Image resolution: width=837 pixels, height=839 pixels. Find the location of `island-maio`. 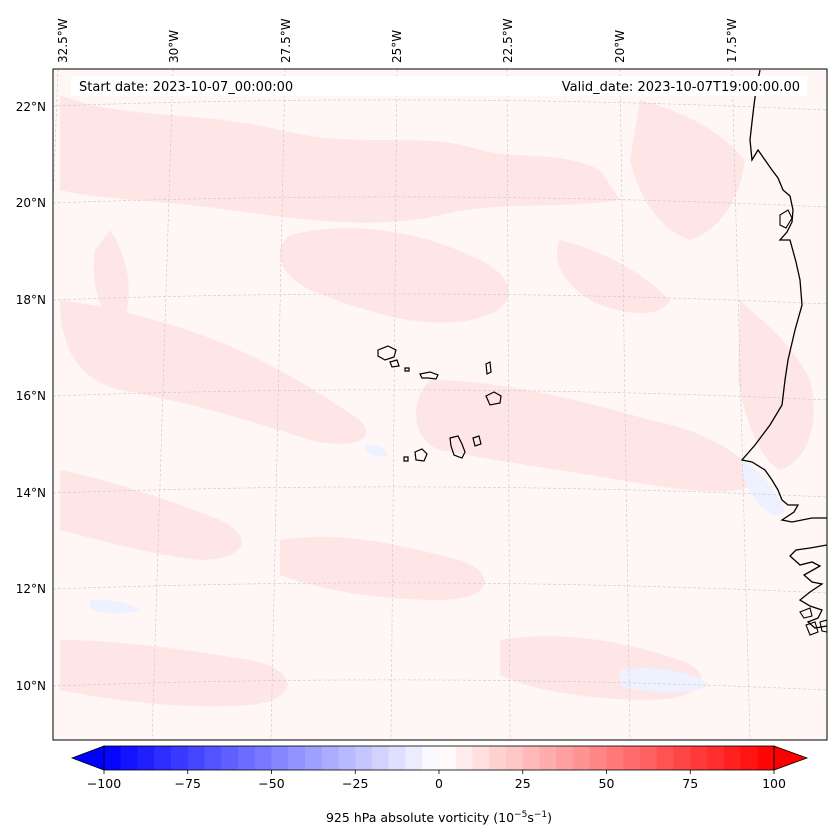

island-maio is located at coordinates (477, 441).